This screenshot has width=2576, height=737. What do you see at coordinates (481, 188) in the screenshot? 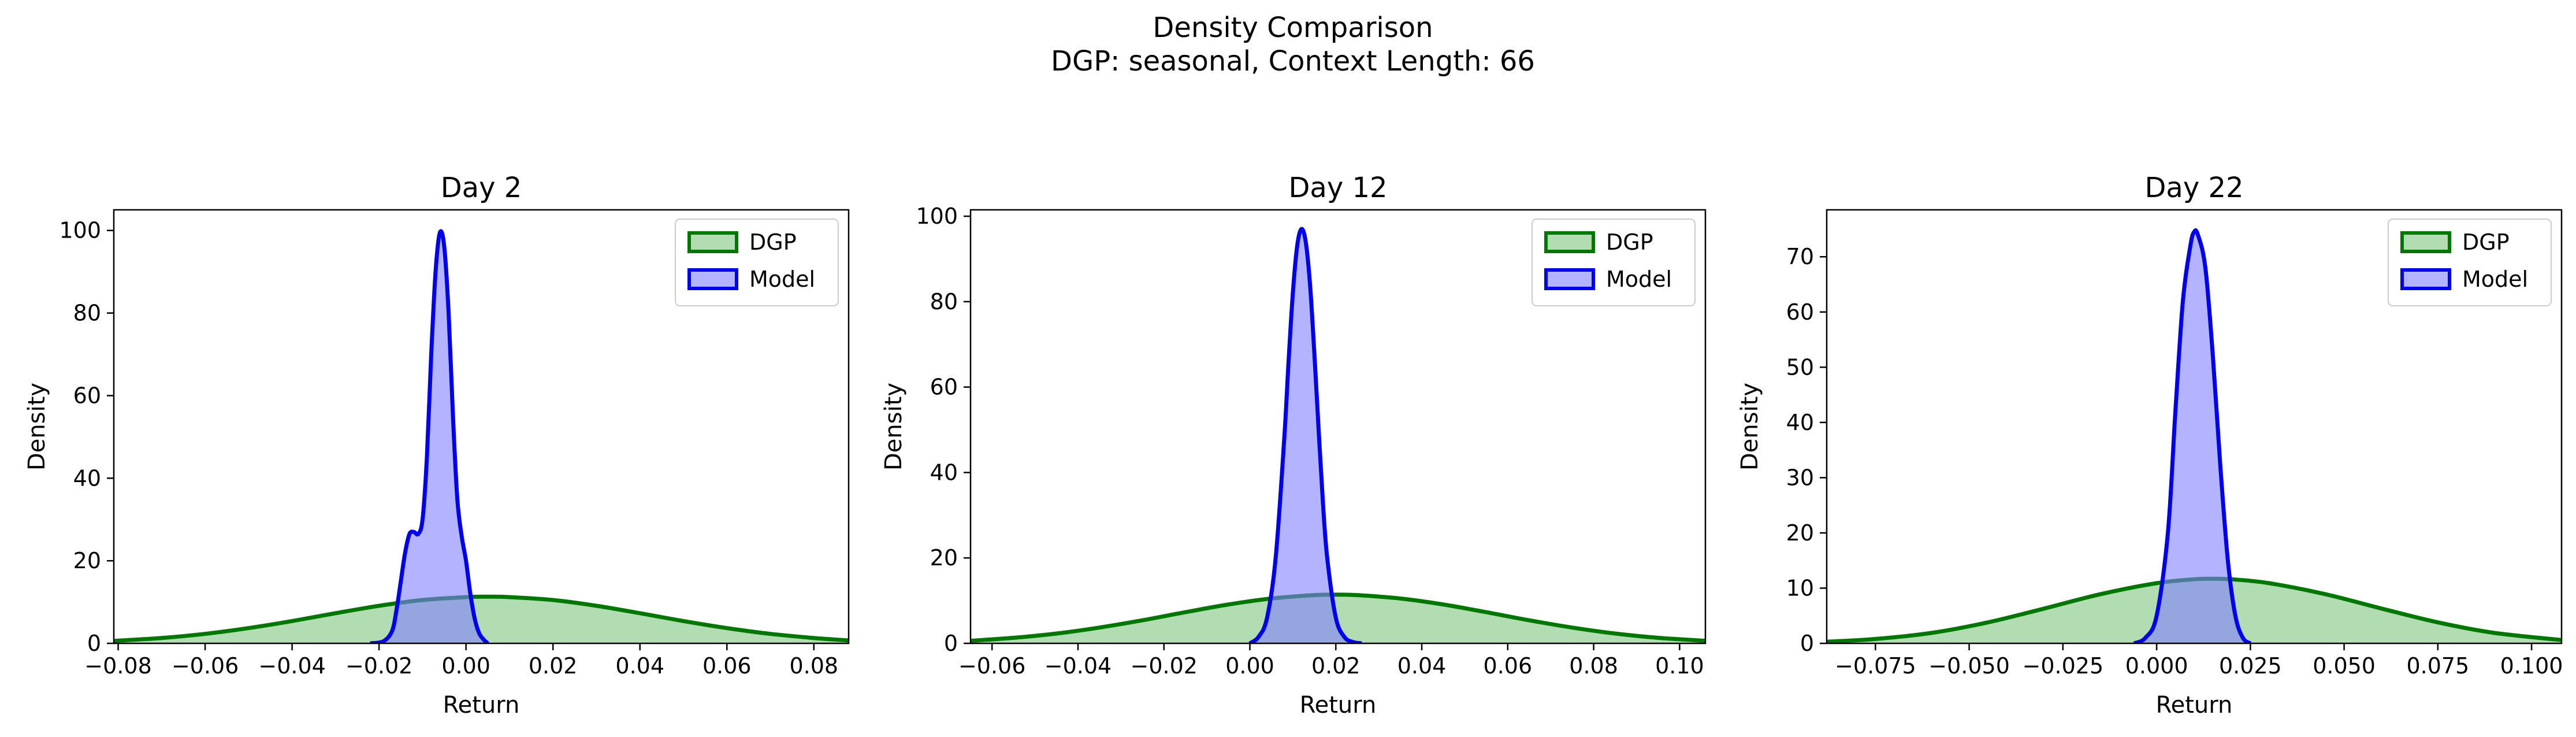
I see `panel-title: Day 2` at bounding box center [481, 188].